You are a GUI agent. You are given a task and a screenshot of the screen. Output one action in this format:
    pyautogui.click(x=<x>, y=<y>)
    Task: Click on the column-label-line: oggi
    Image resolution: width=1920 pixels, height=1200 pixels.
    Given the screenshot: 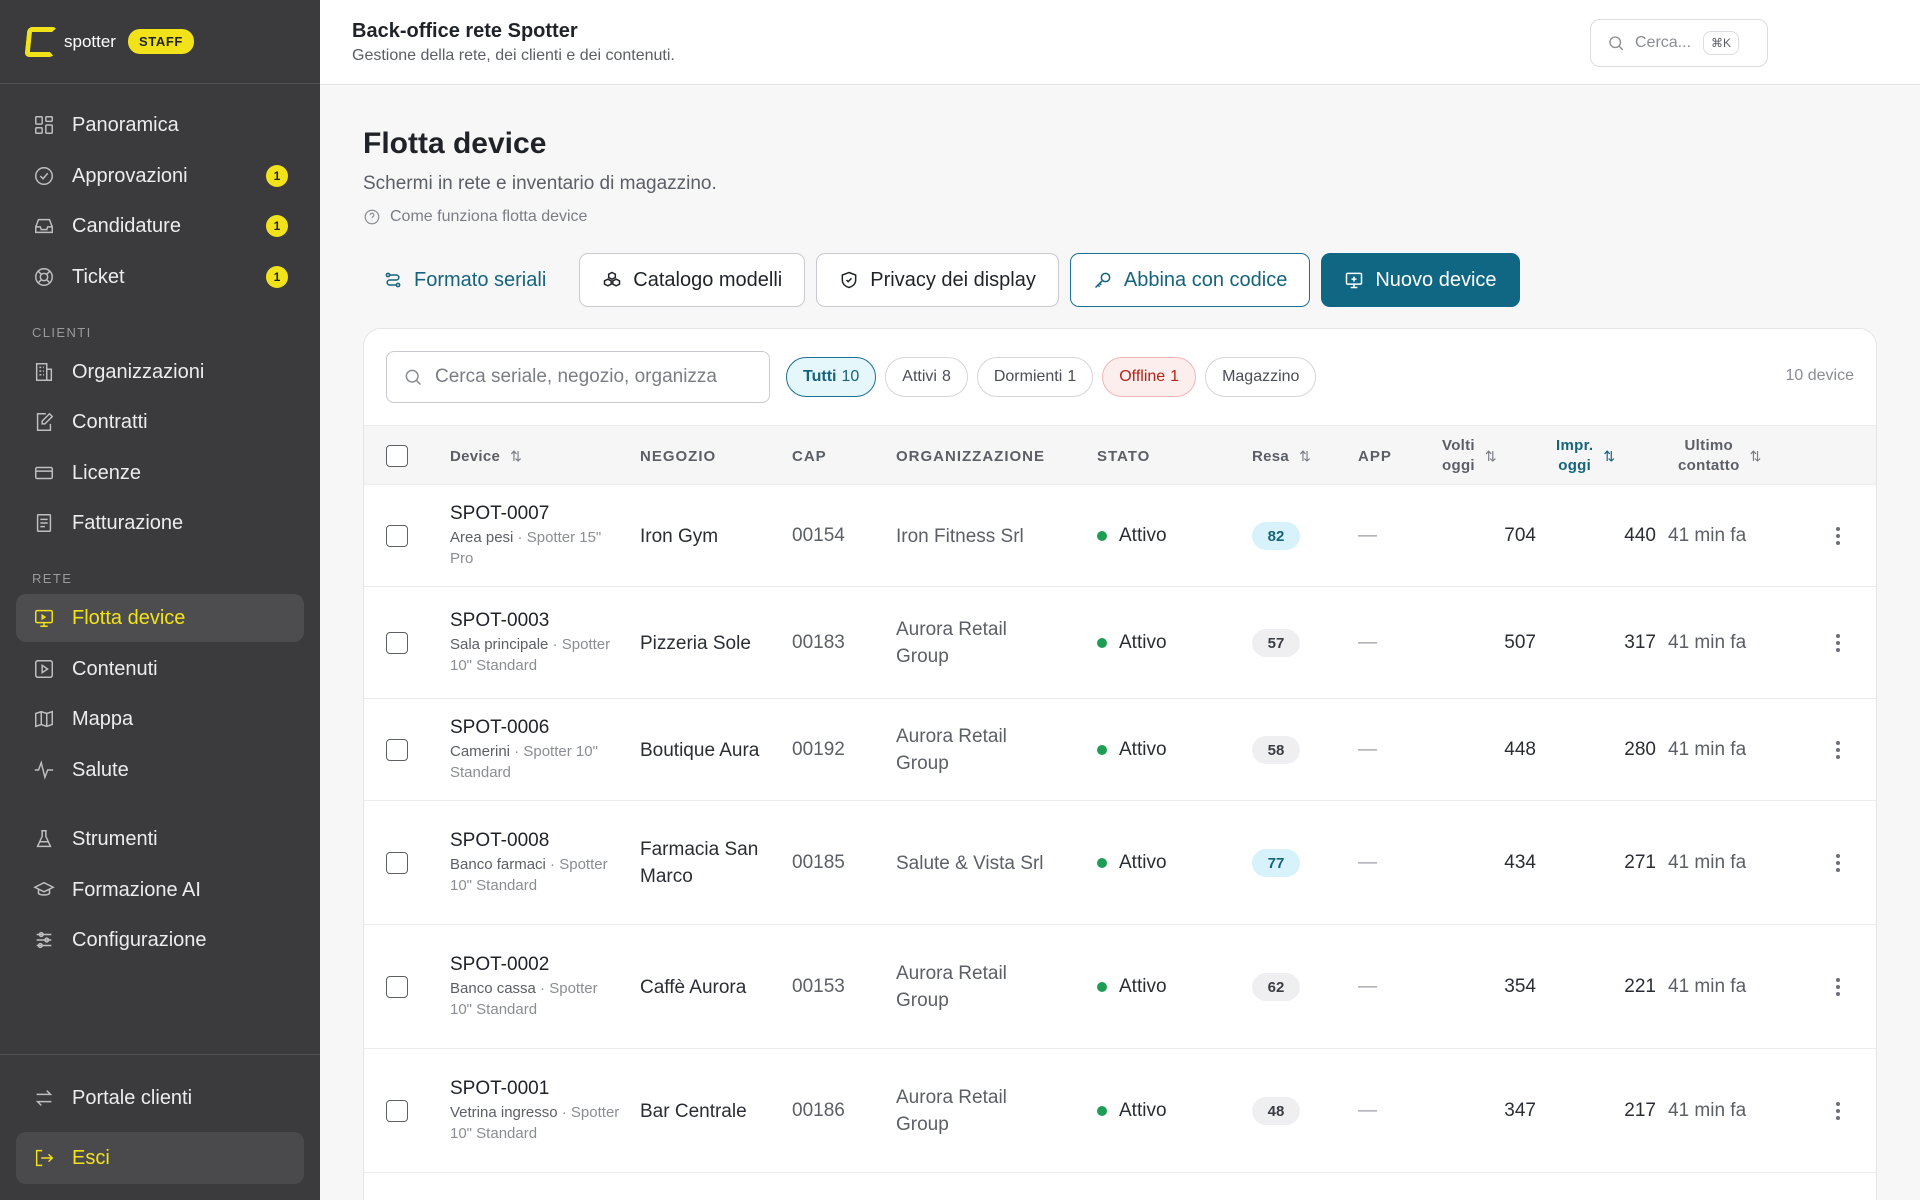 What is the action you would take?
    pyautogui.click(x=1458, y=465)
    